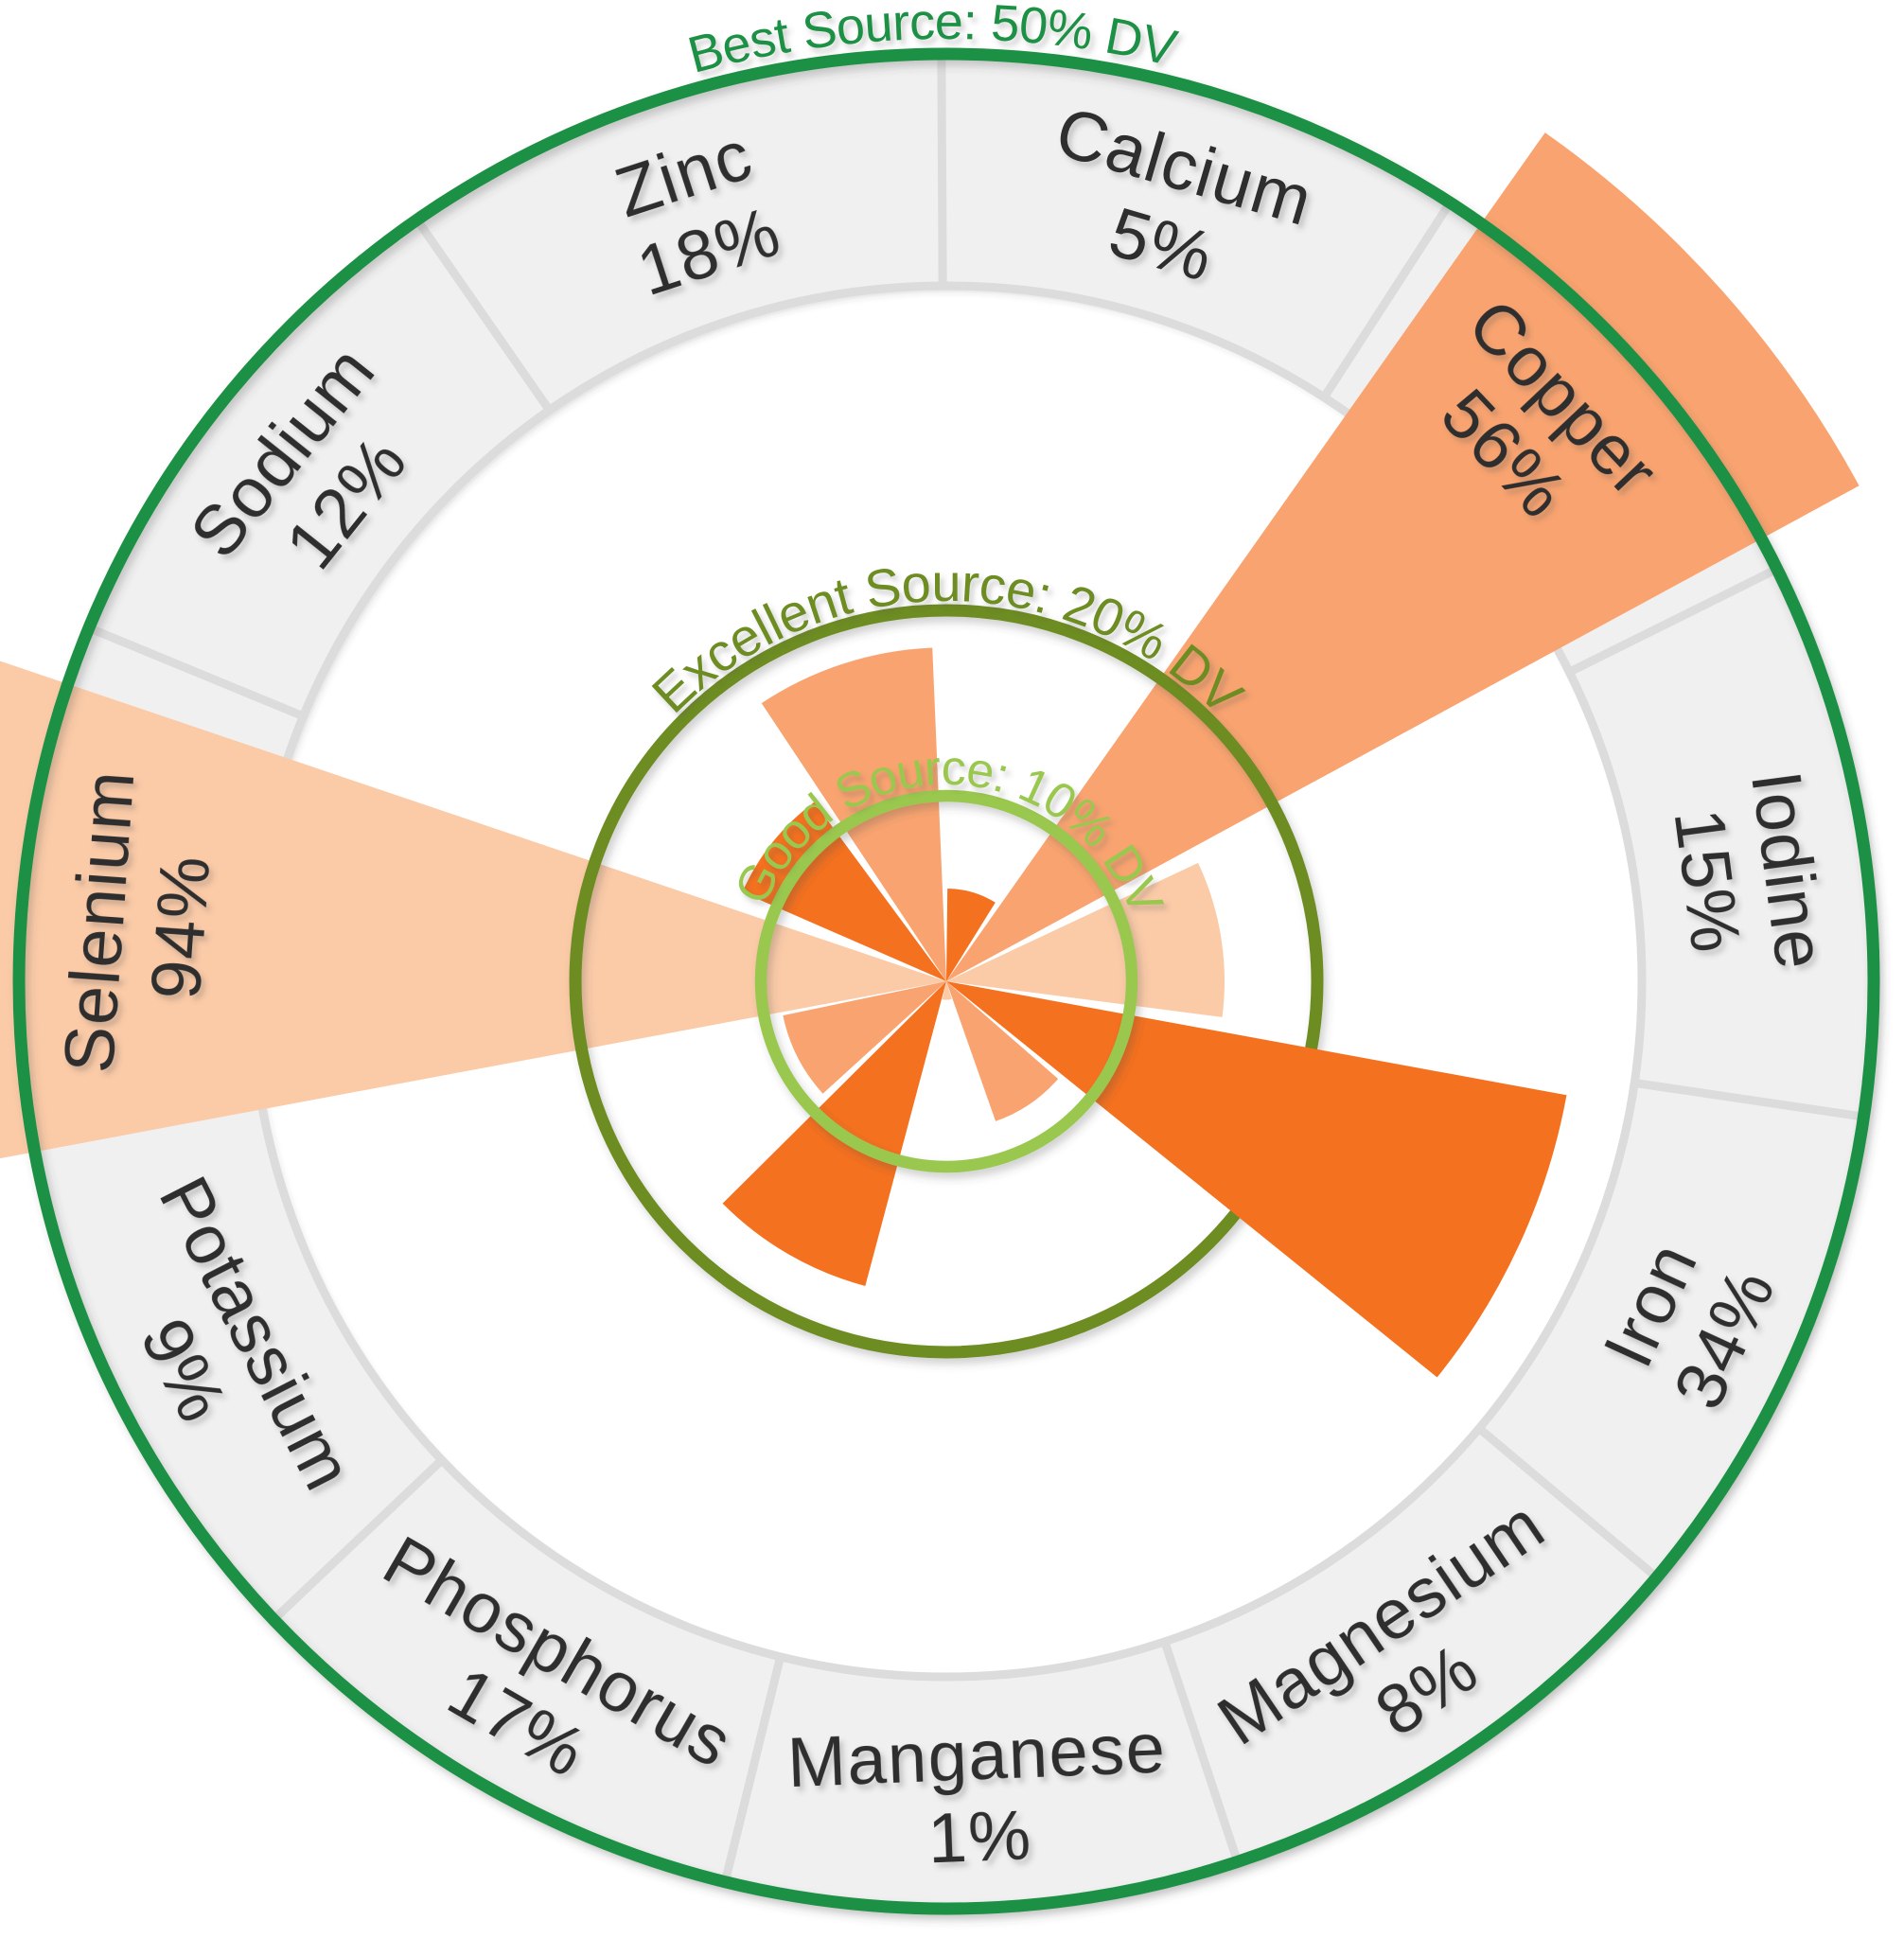 This screenshot has width=1904, height=1938. What do you see at coordinates (1033, 27) in the screenshot?
I see `svg-text: 0` at bounding box center [1033, 27].